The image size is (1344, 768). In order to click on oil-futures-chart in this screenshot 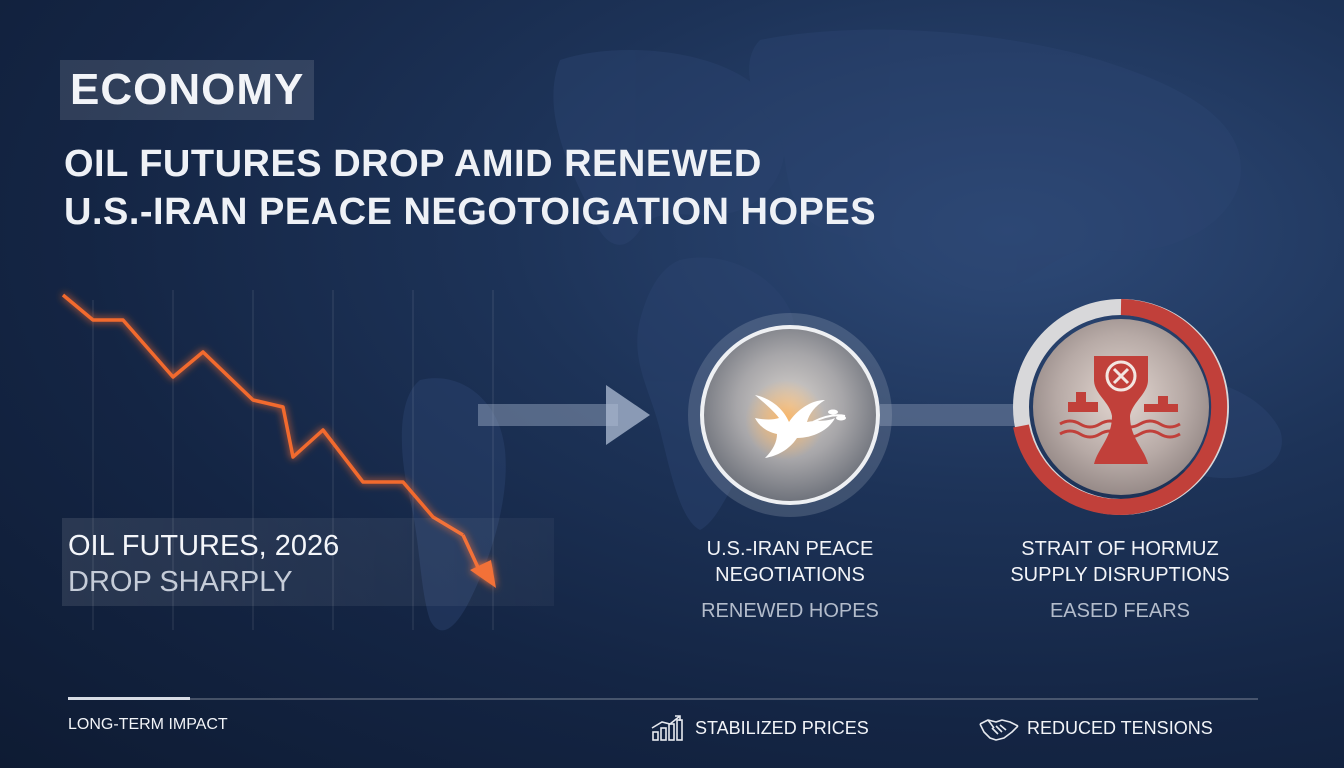, I will do `click(278, 460)`.